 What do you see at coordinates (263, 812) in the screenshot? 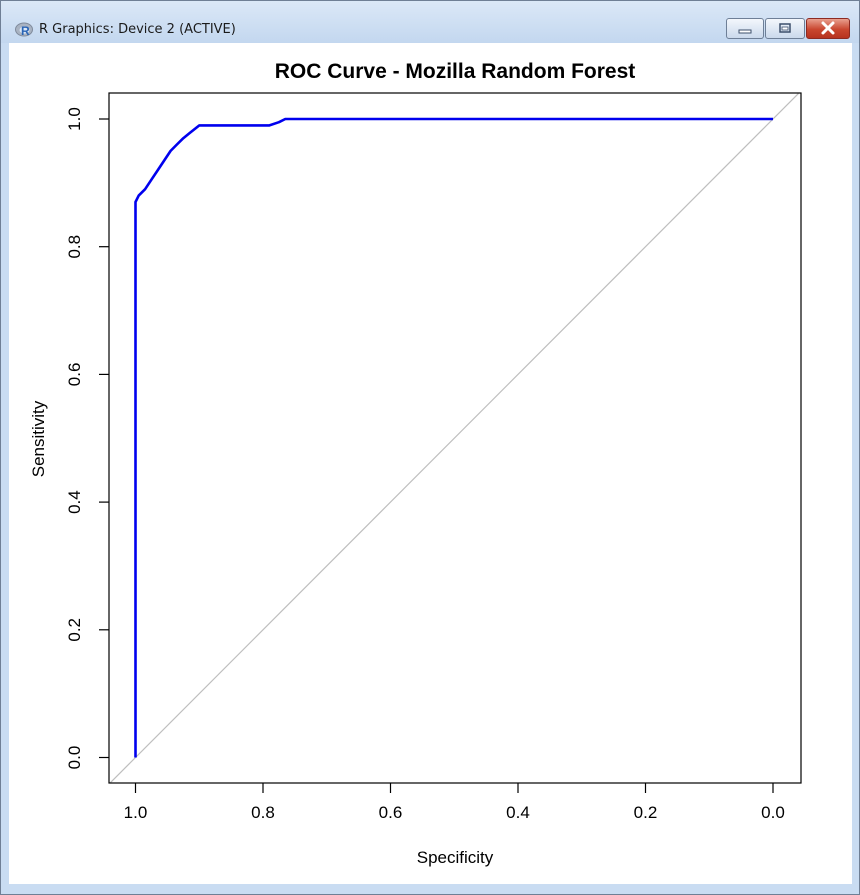
I see `x-tick-label: 0.8` at bounding box center [263, 812].